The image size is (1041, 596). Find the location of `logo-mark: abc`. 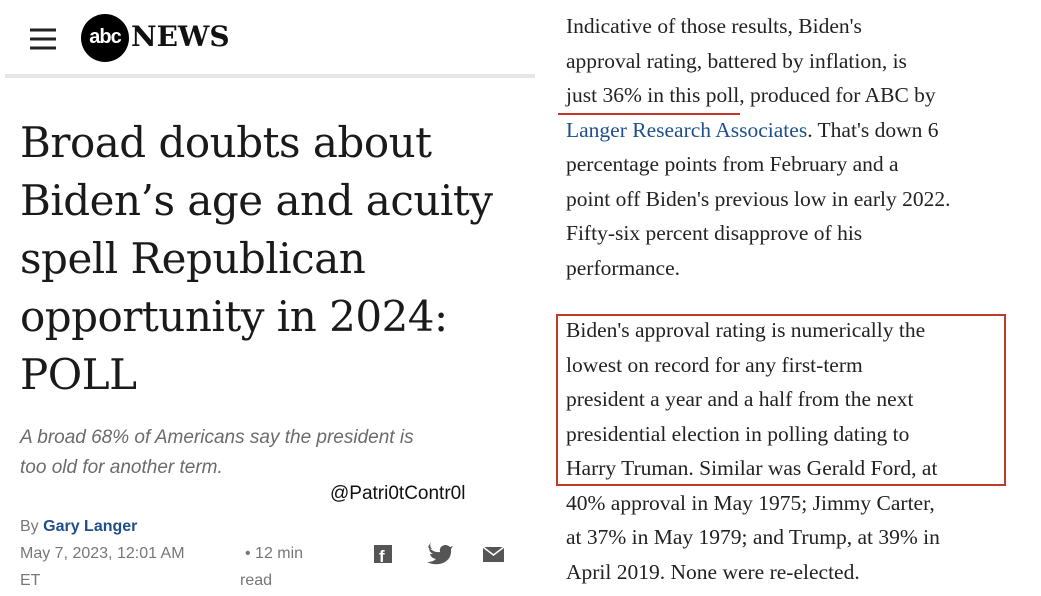

logo-mark: abc is located at coordinates (105, 37).